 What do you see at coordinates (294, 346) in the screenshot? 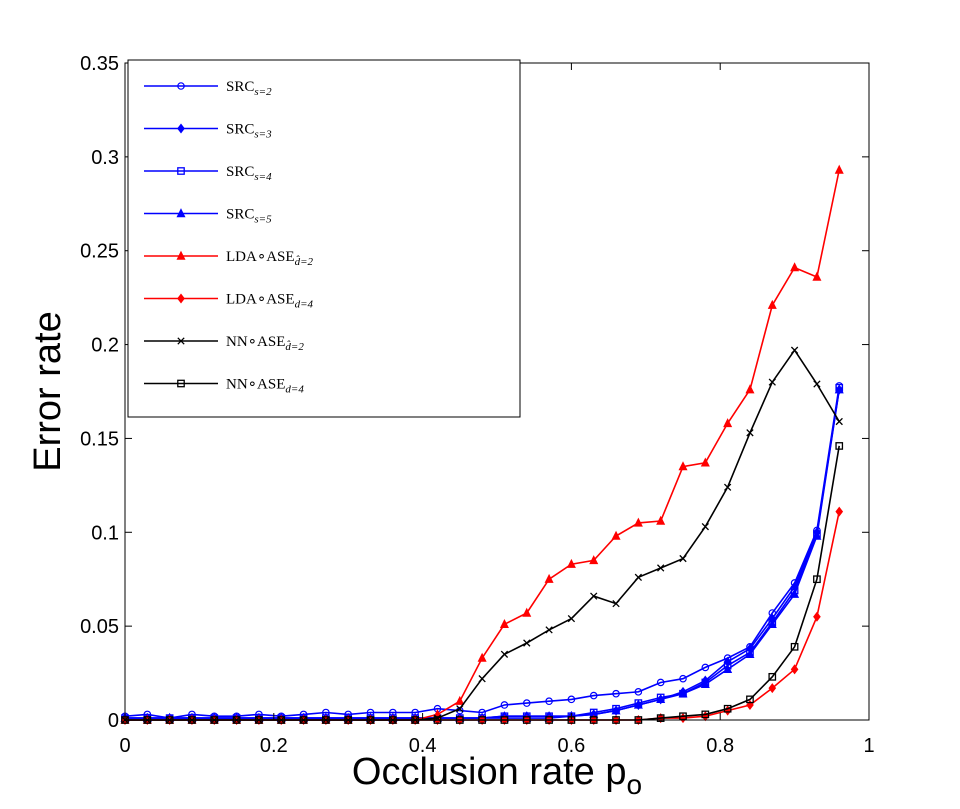
I see `legend-label-subscript: d̂=2` at bounding box center [294, 346].